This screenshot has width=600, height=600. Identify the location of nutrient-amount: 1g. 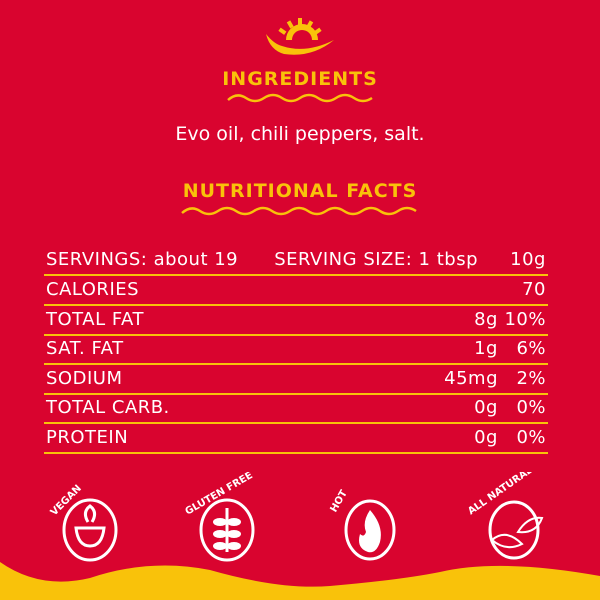
(486, 348).